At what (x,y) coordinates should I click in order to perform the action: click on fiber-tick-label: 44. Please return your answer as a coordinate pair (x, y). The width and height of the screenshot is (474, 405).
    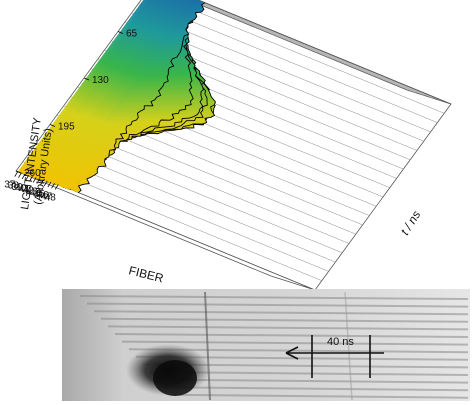
    Looking at the image, I should click on (36, 193).